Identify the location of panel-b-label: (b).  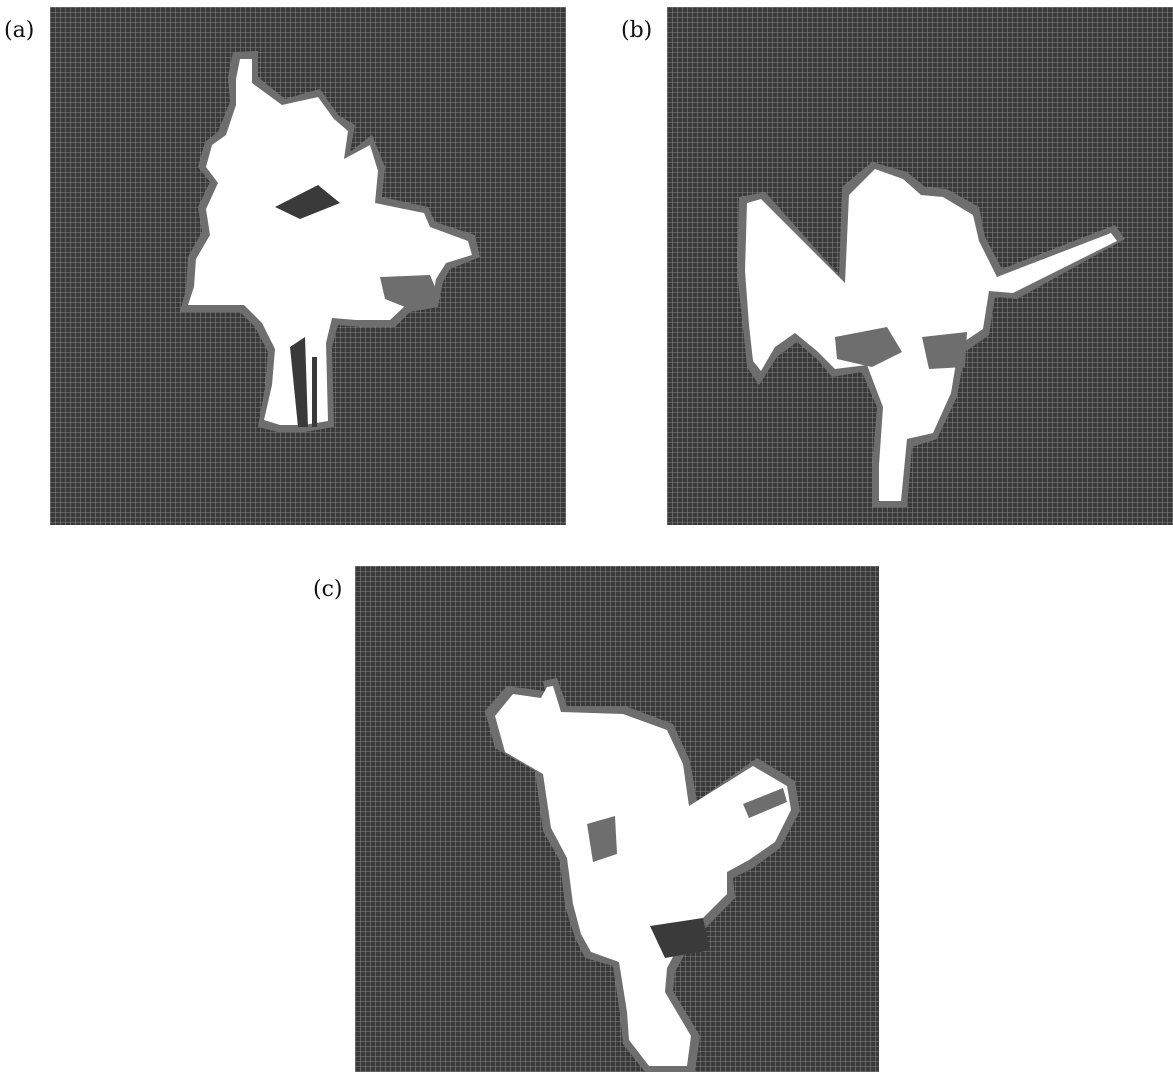
(637, 30).